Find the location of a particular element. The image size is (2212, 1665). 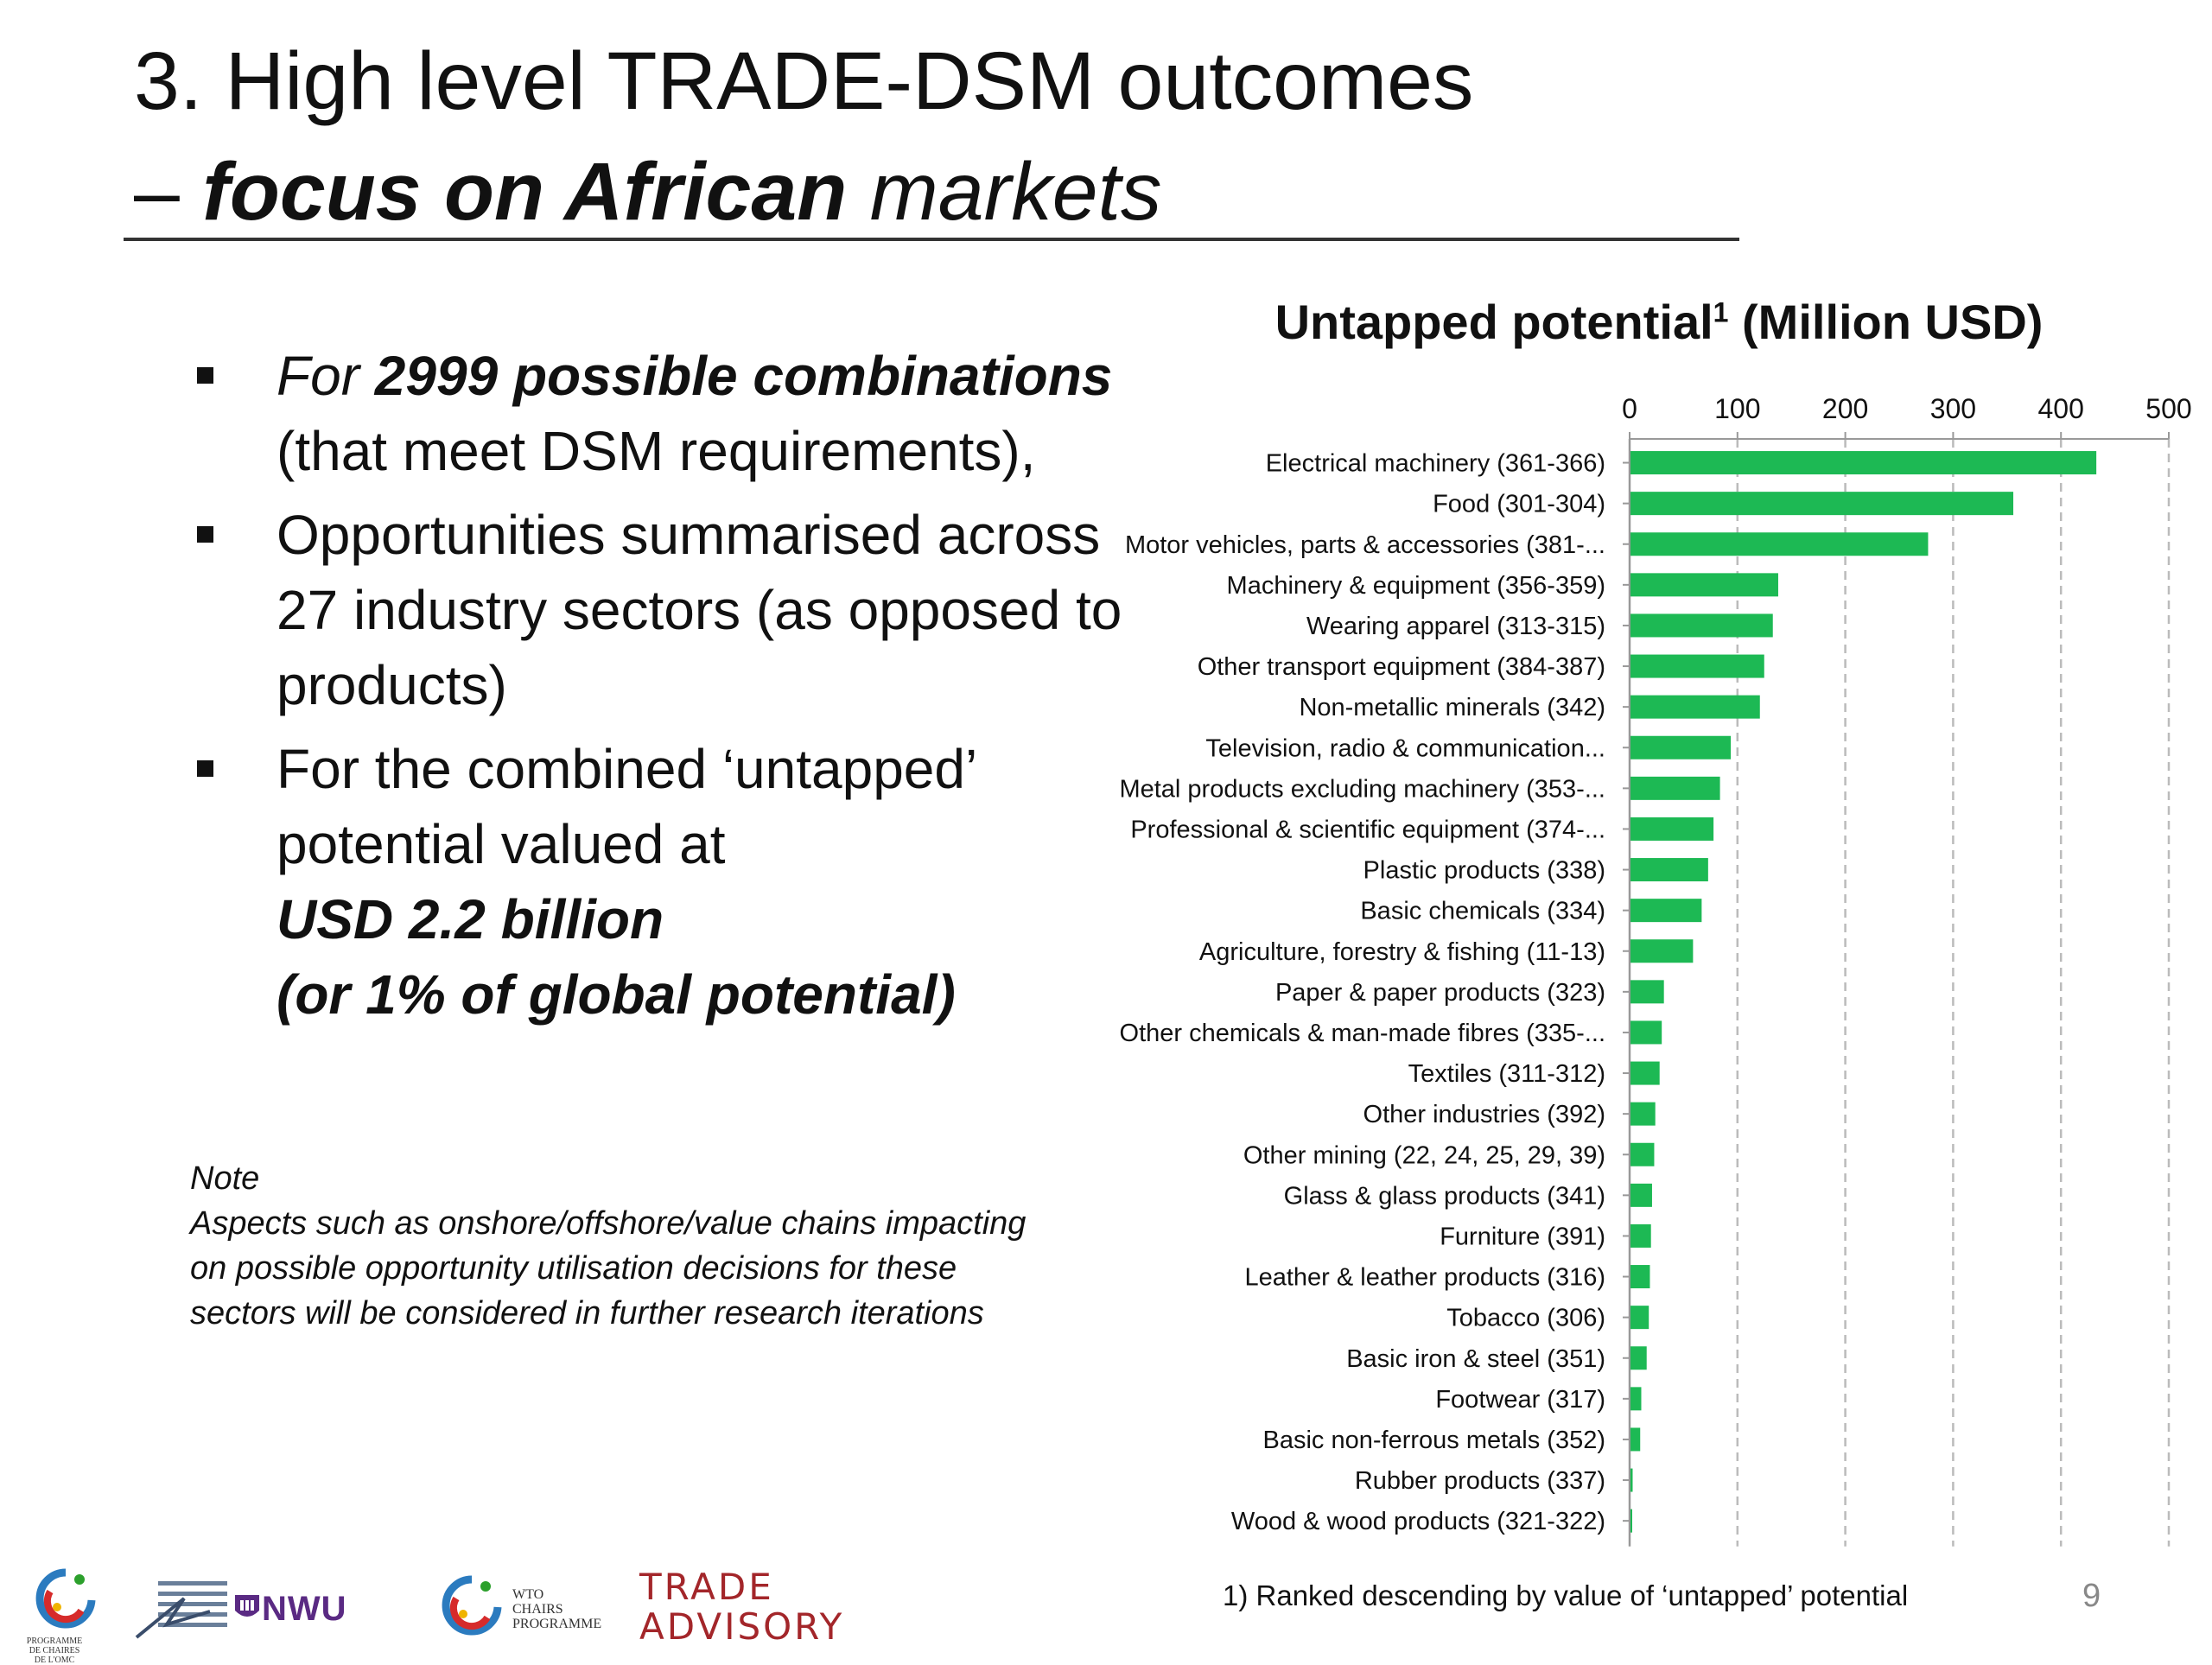

x-tick-label: 100 is located at coordinates (1737, 408).